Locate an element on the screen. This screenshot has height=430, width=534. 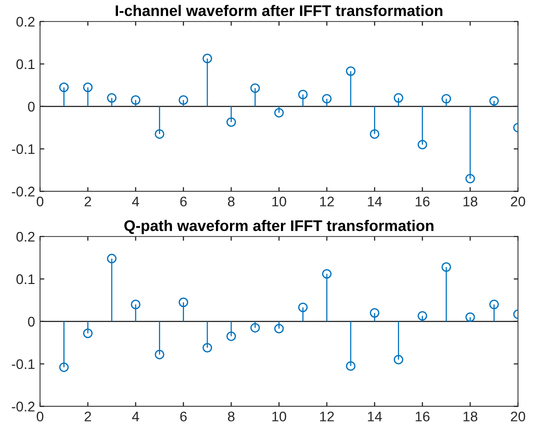
chart-title: I-channel waveform after IFFT transformation is located at coordinates (279, 10).